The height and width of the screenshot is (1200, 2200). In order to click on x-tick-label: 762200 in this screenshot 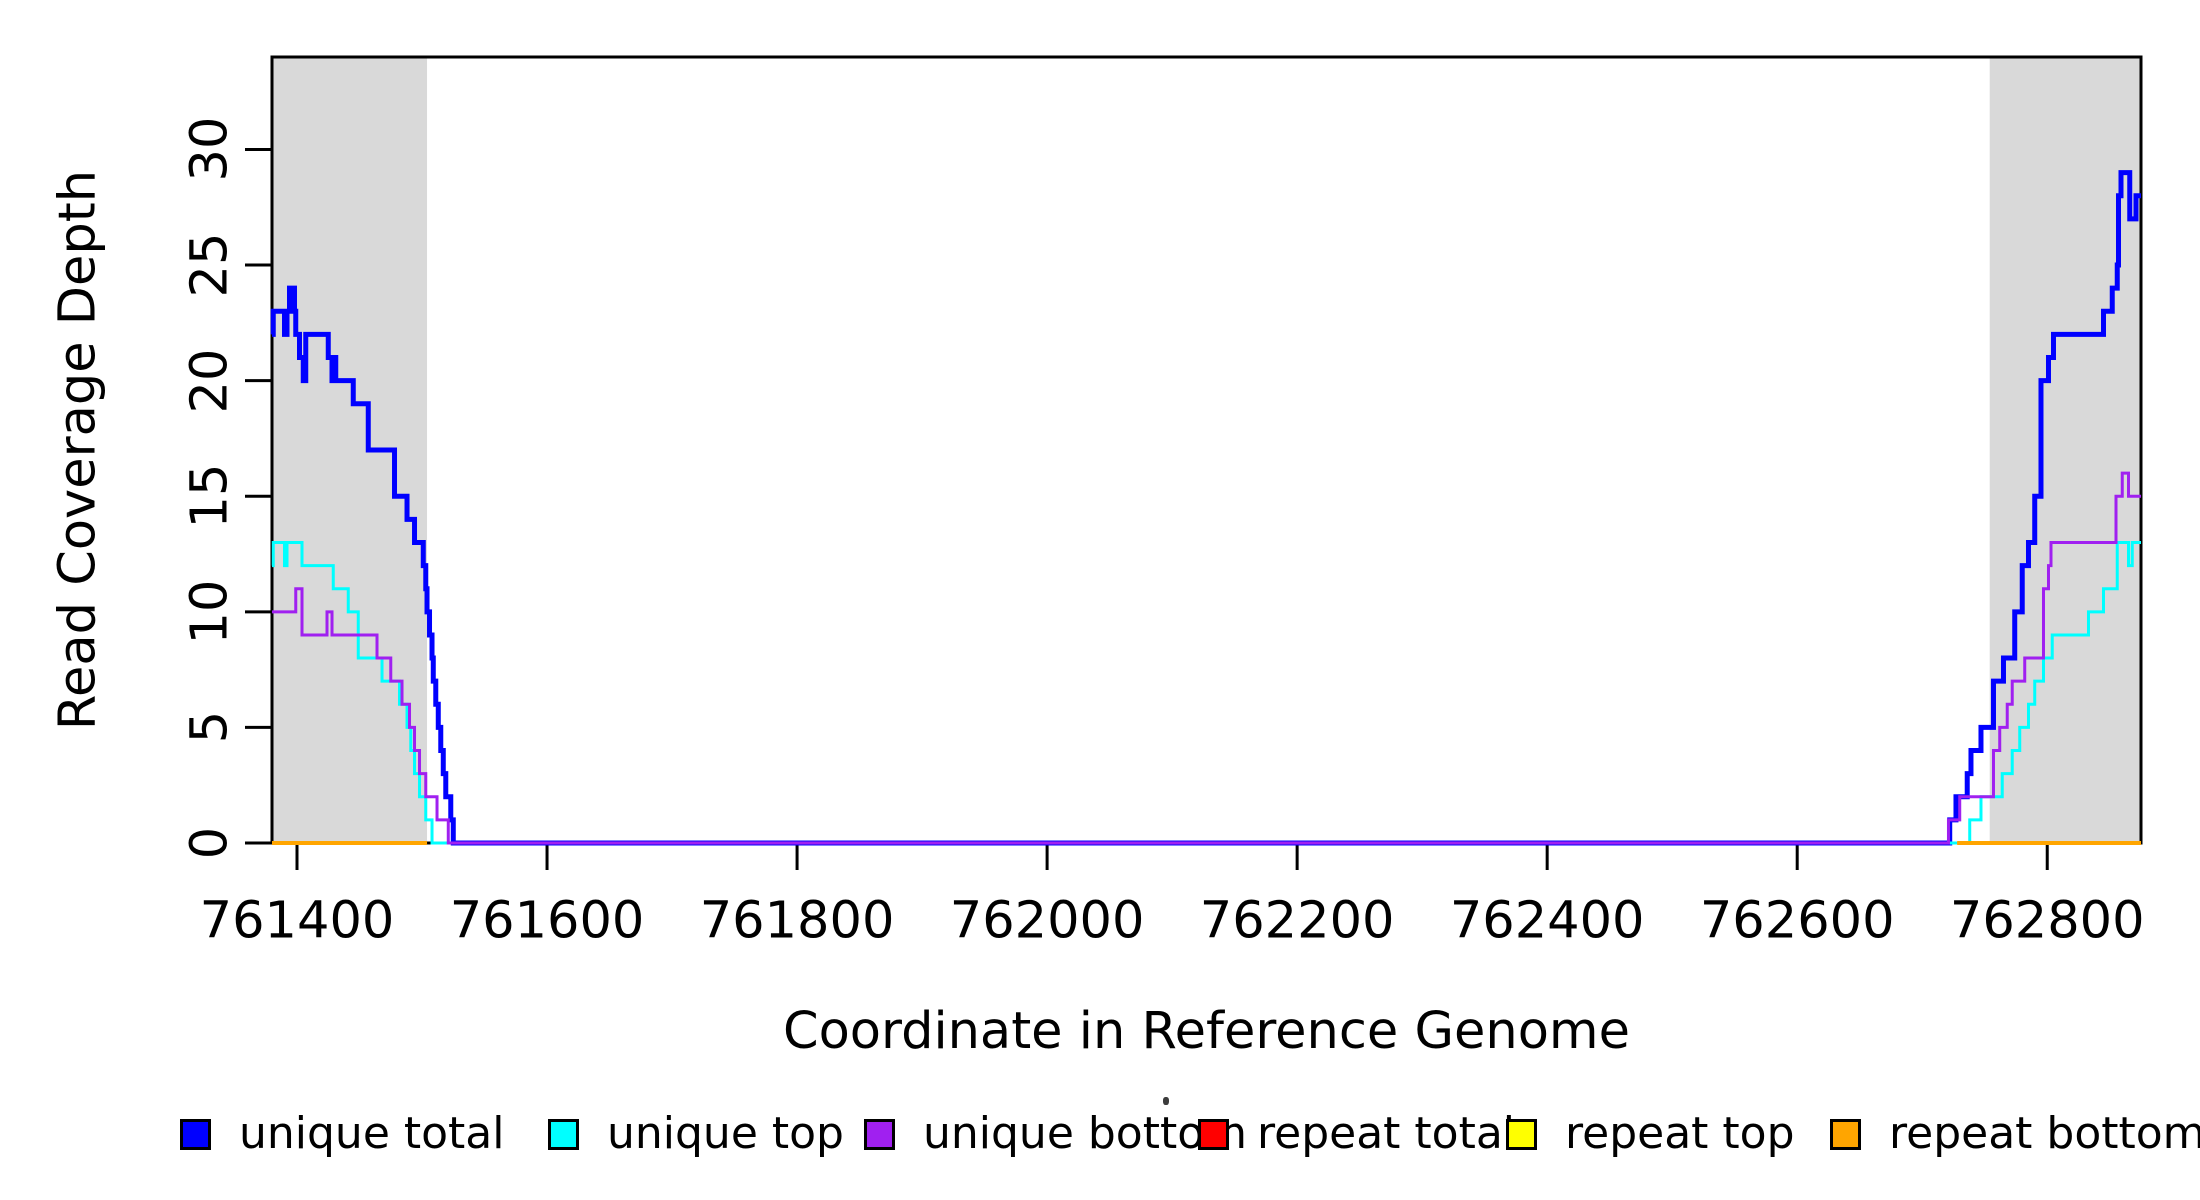, I will do `click(1297, 921)`.